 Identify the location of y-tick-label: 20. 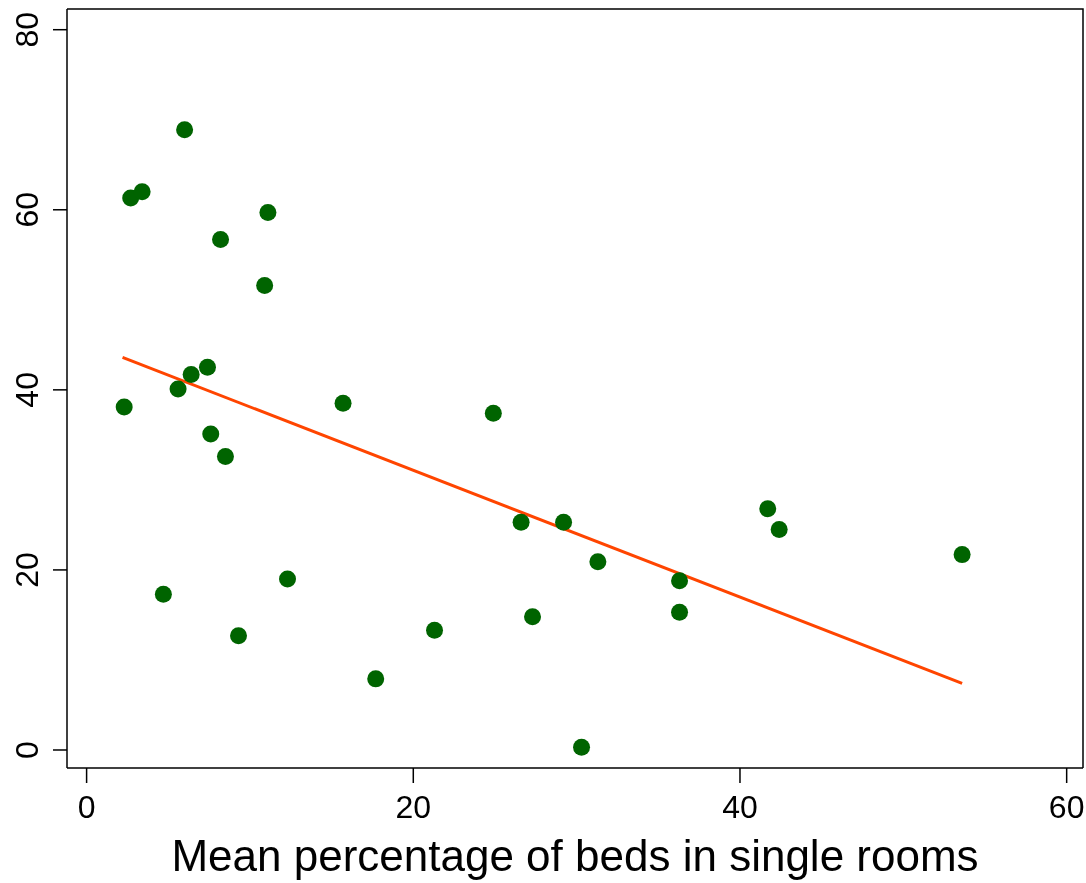
(27, 570).